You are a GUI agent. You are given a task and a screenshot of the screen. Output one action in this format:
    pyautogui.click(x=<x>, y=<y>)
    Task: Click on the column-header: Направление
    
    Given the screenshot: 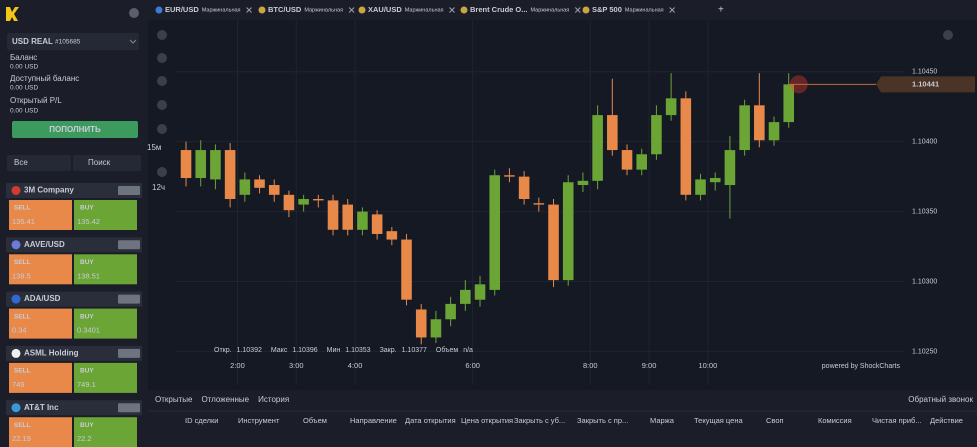 What is the action you would take?
    pyautogui.click(x=373, y=420)
    